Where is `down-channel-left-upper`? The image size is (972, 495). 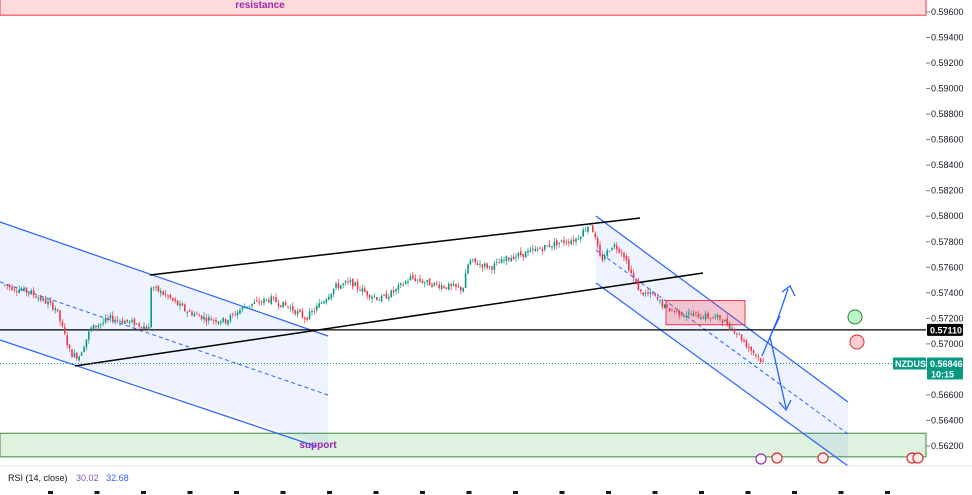
down-channel-left-upper is located at coordinates (164, 279).